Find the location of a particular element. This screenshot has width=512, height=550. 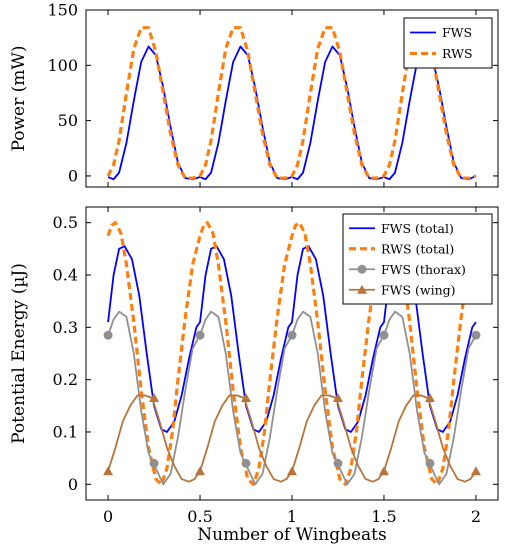

power-legend-label-0: FWS is located at coordinates (457, 32).